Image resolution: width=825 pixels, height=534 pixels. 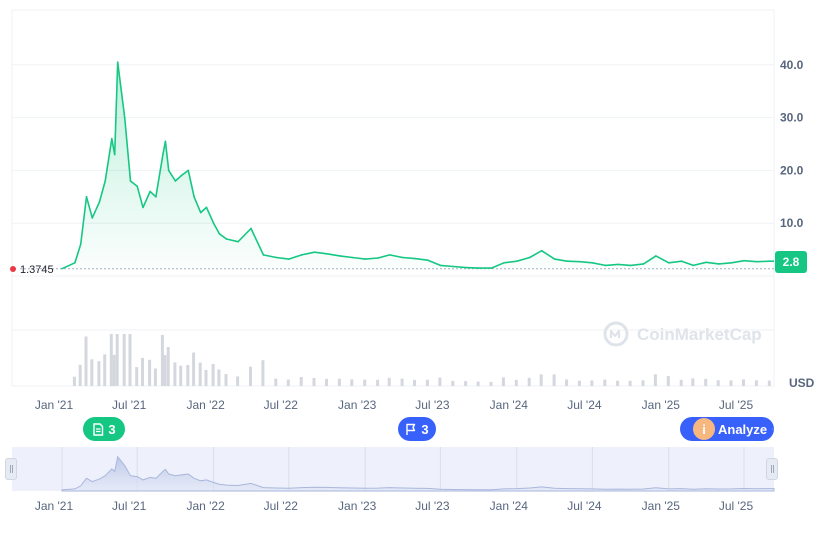 What do you see at coordinates (736, 506) in the screenshot?
I see `navigator-x-tick-label: Jul '25` at bounding box center [736, 506].